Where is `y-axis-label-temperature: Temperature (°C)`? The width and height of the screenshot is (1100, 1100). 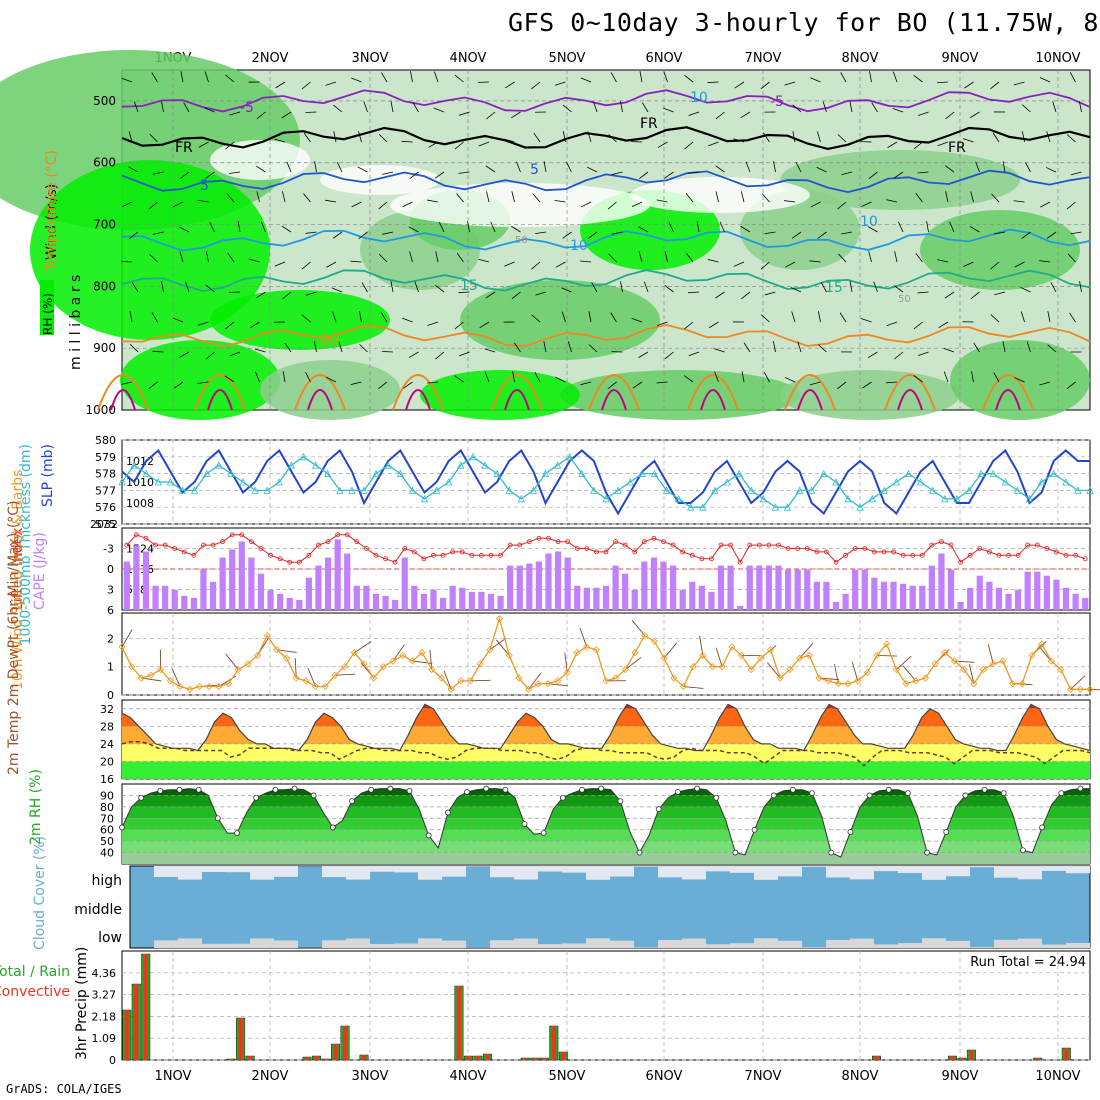
y-axis-label-temperature: Temperature (°C) is located at coordinates (52, 211).